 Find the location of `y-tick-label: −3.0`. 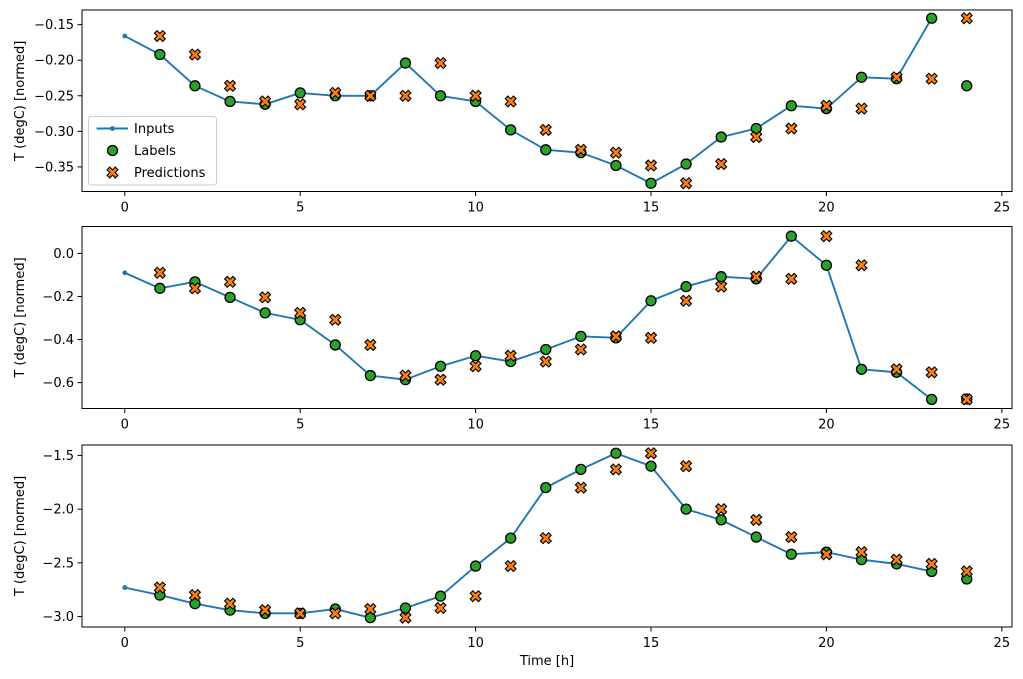

y-tick-label: −3.0 is located at coordinates (58, 617).